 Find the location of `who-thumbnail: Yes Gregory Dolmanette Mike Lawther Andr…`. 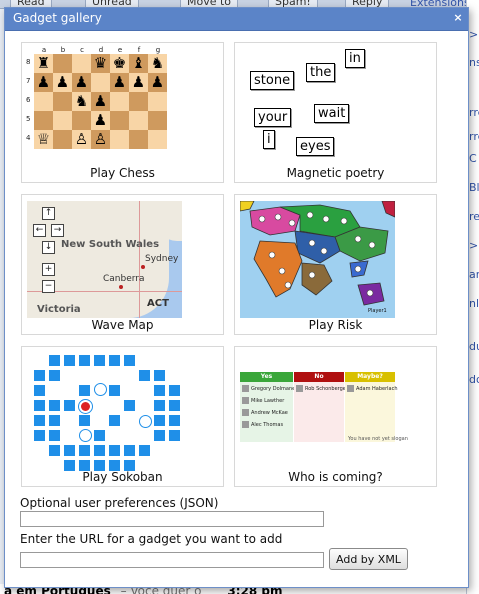

who-thumbnail: Yes Gregory Dolmanette Mike Lawther Andr… is located at coordinates (324, 407).